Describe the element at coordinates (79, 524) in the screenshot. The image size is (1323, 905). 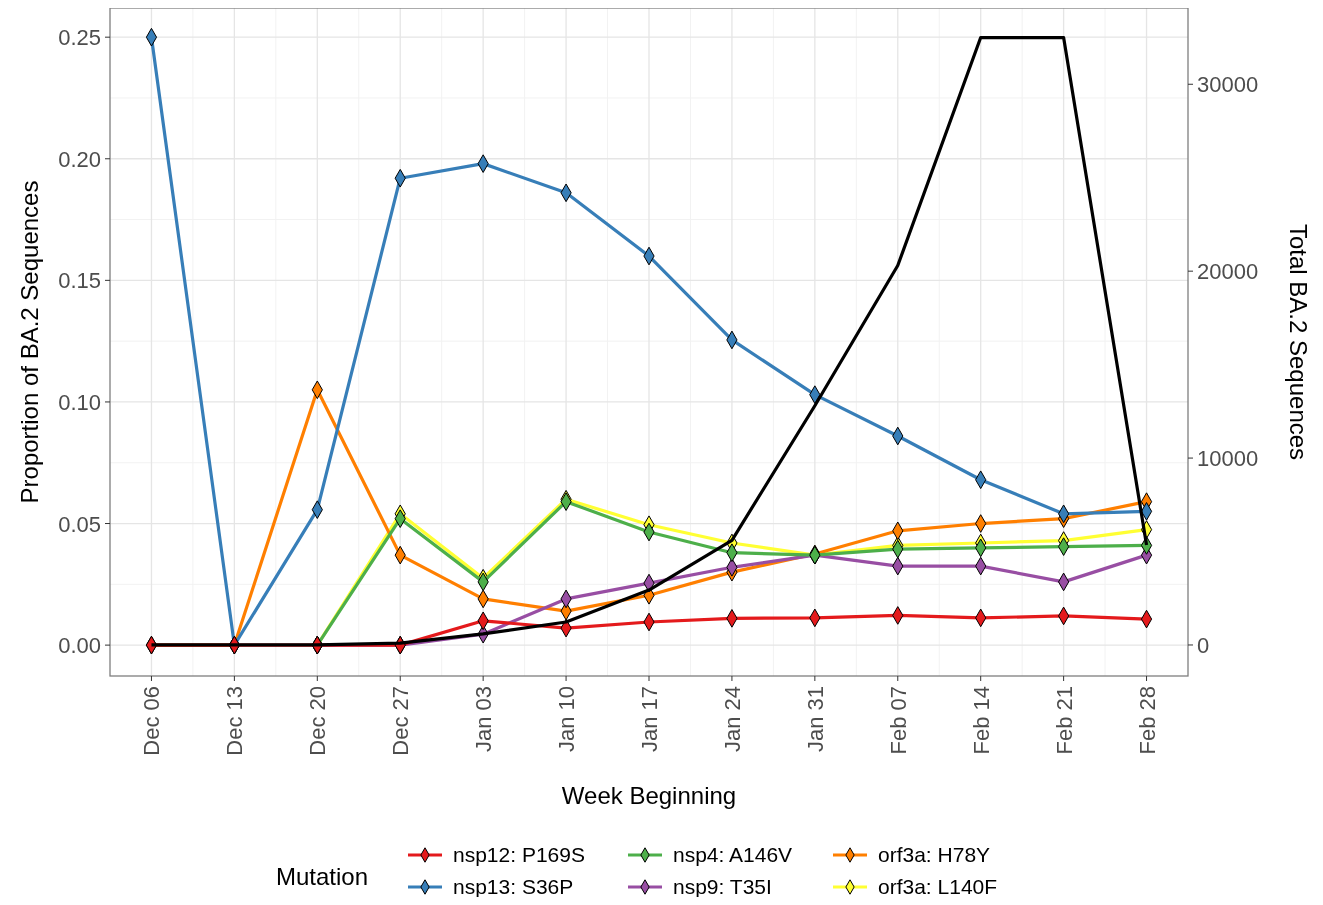
I see `y-tick-label: 0.05` at that location.